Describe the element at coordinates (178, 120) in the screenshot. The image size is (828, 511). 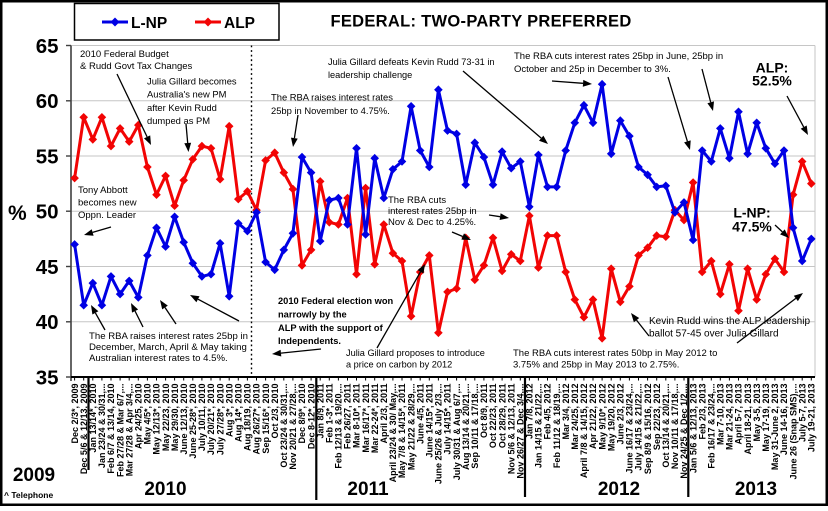
I see `svg-text: dumped as PM` at that location.